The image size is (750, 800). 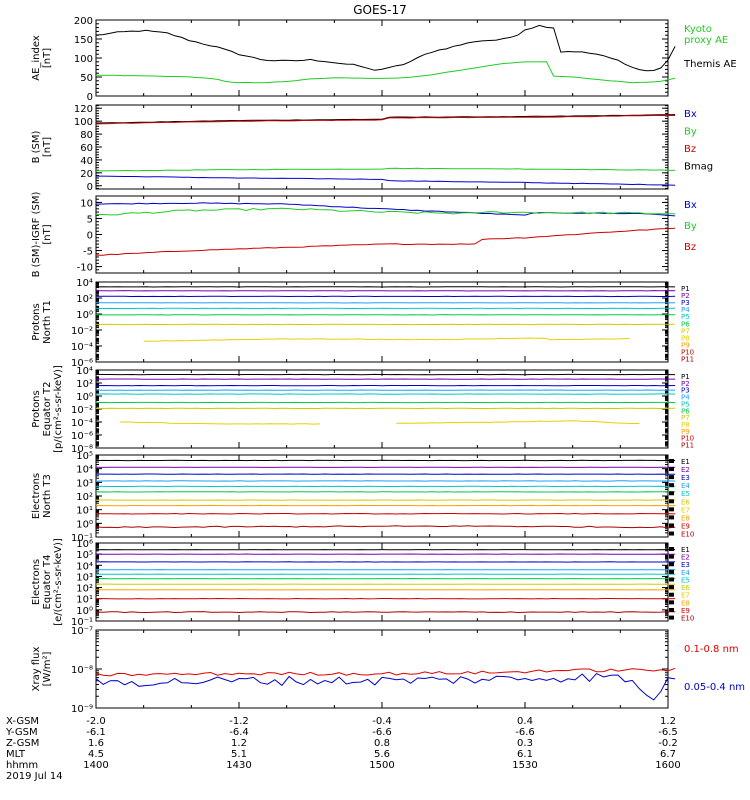 I want to click on y-tick-label: 80, so click(x=86, y=135).